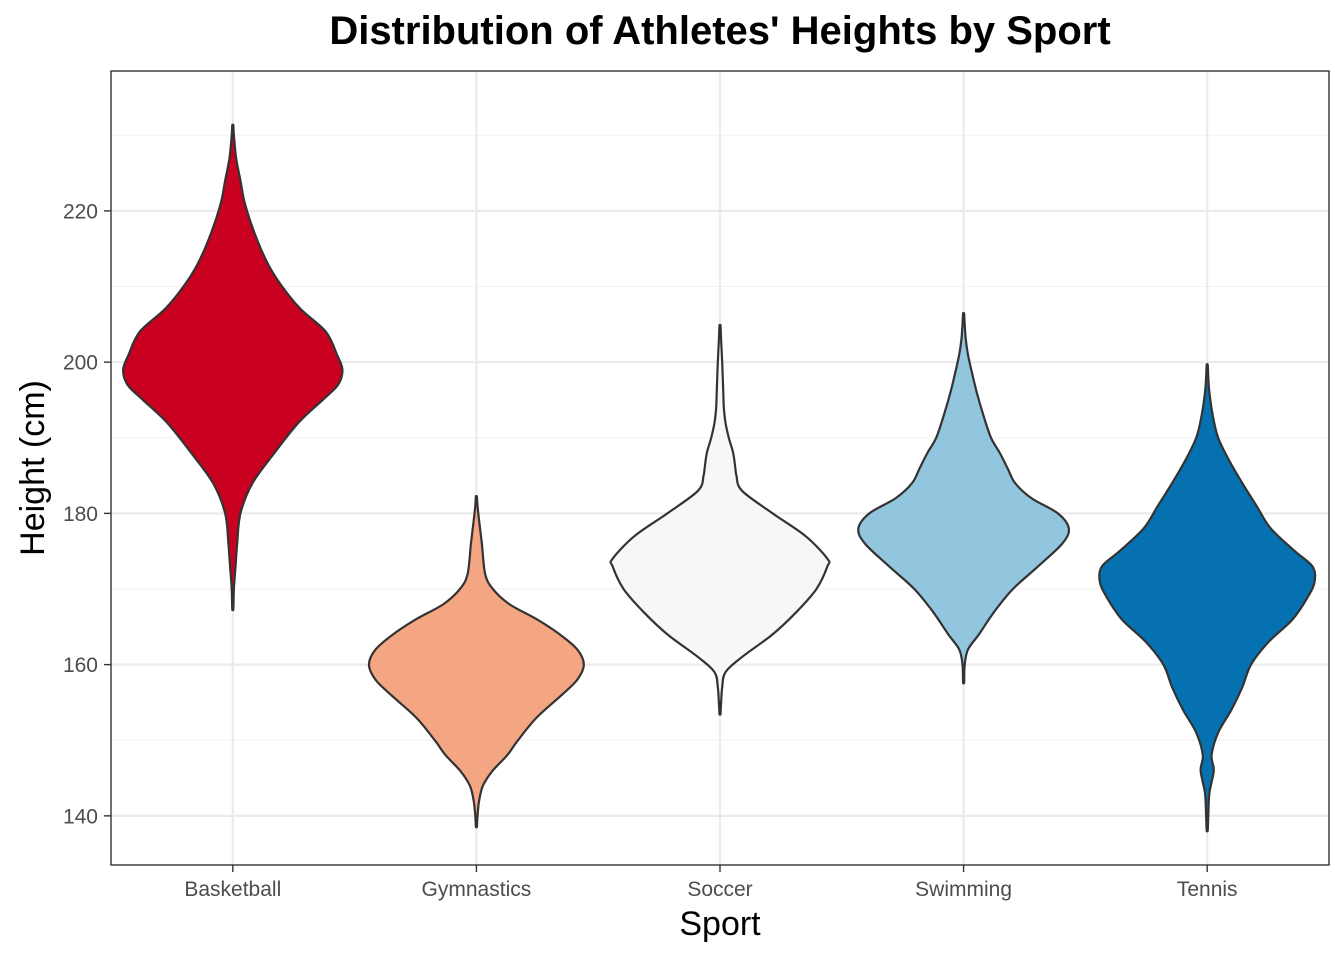 Image resolution: width=1344 pixels, height=960 pixels. I want to click on x-tick-label: Soccer, so click(719, 889).